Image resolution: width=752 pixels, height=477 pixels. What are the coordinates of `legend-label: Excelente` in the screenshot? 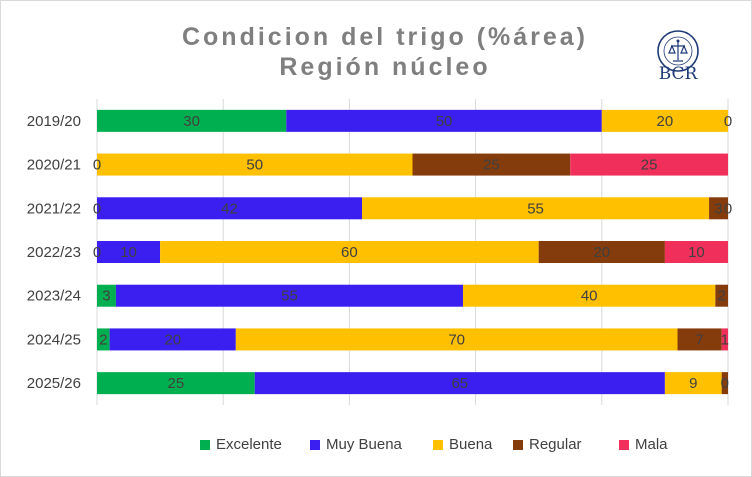 It's located at (249, 444).